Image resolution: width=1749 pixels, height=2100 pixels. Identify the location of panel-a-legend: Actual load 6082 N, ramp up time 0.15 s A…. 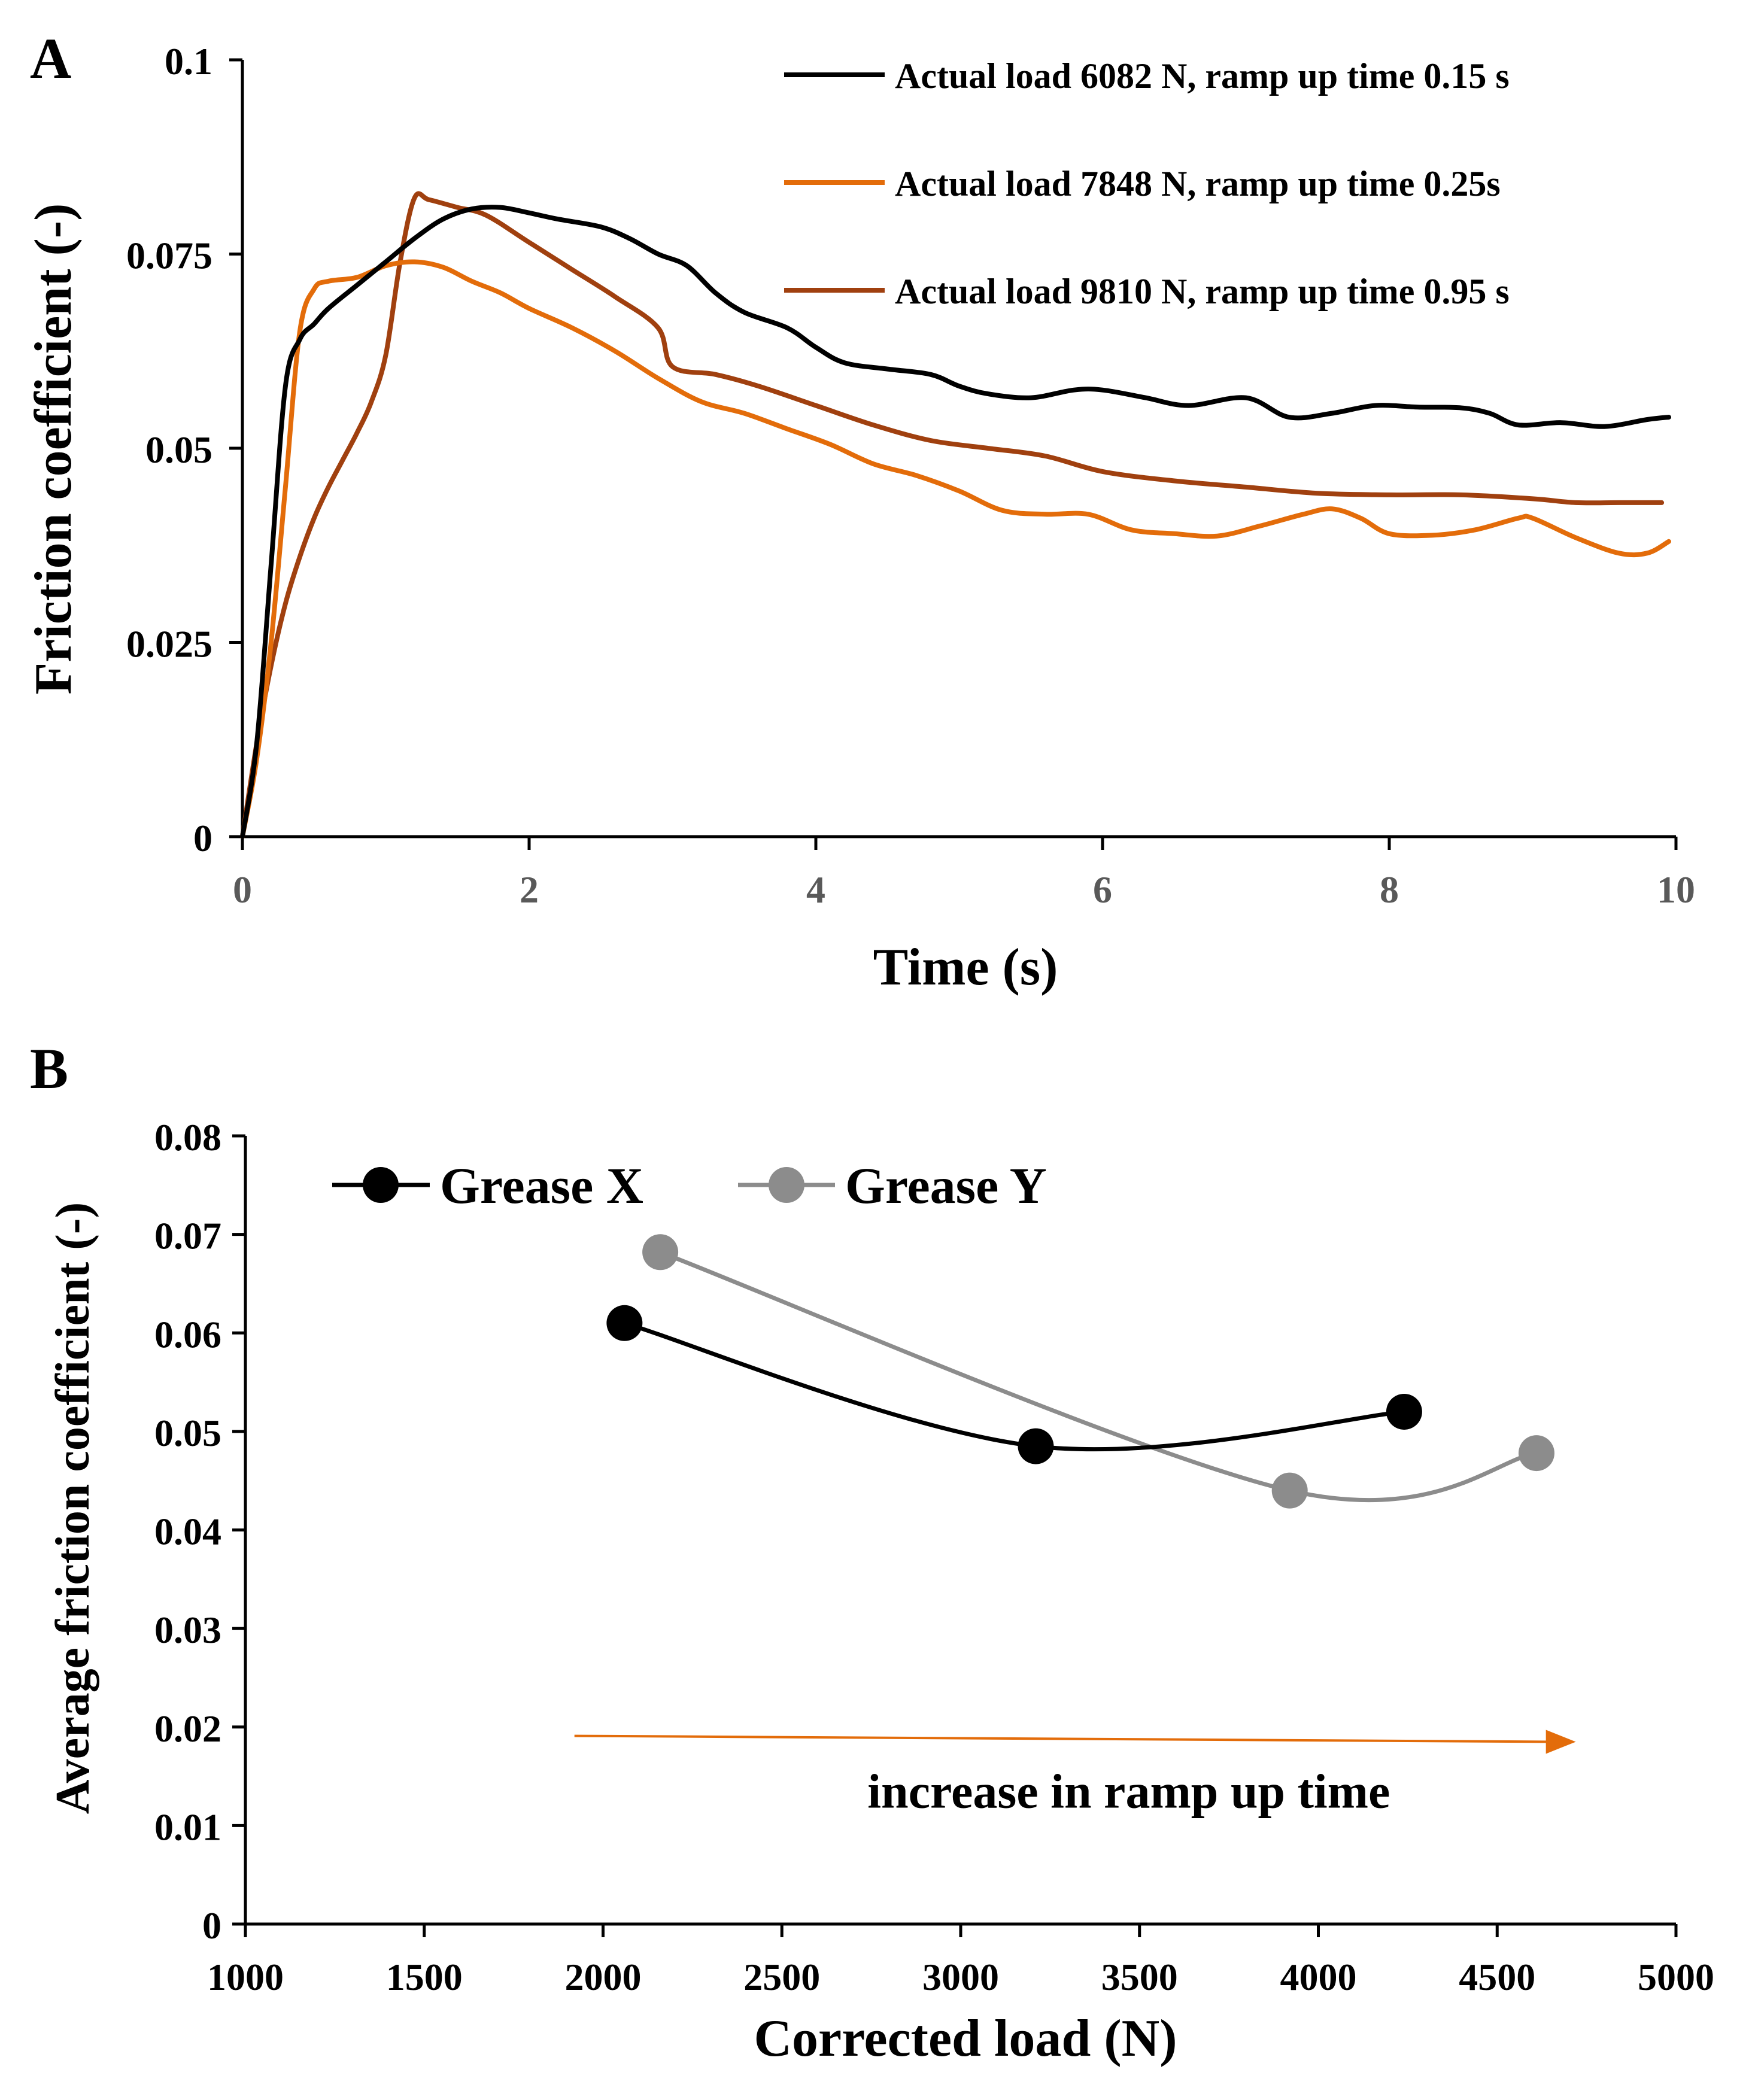
(1147, 183).